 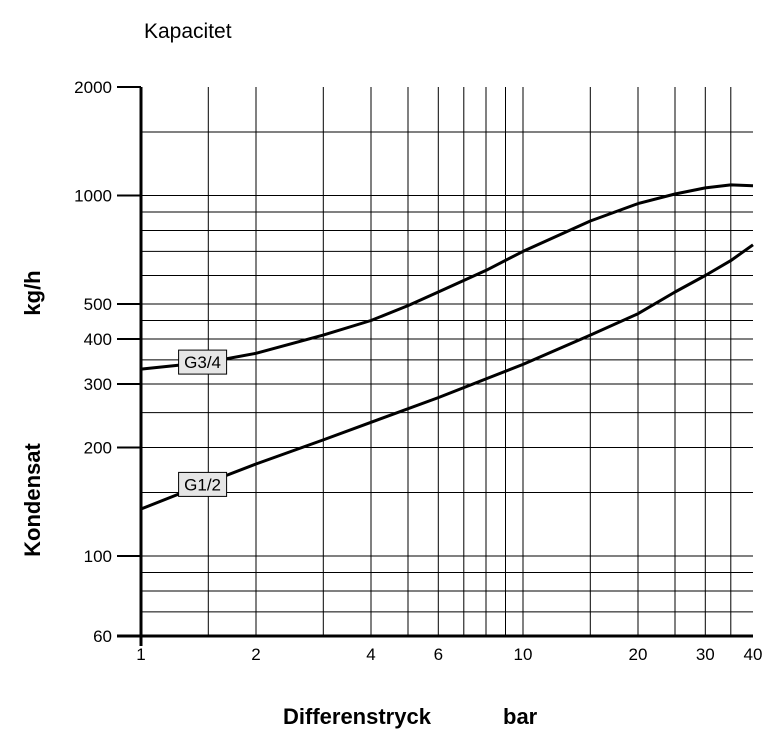 I want to click on x-tick-label: 30, so click(x=705, y=654).